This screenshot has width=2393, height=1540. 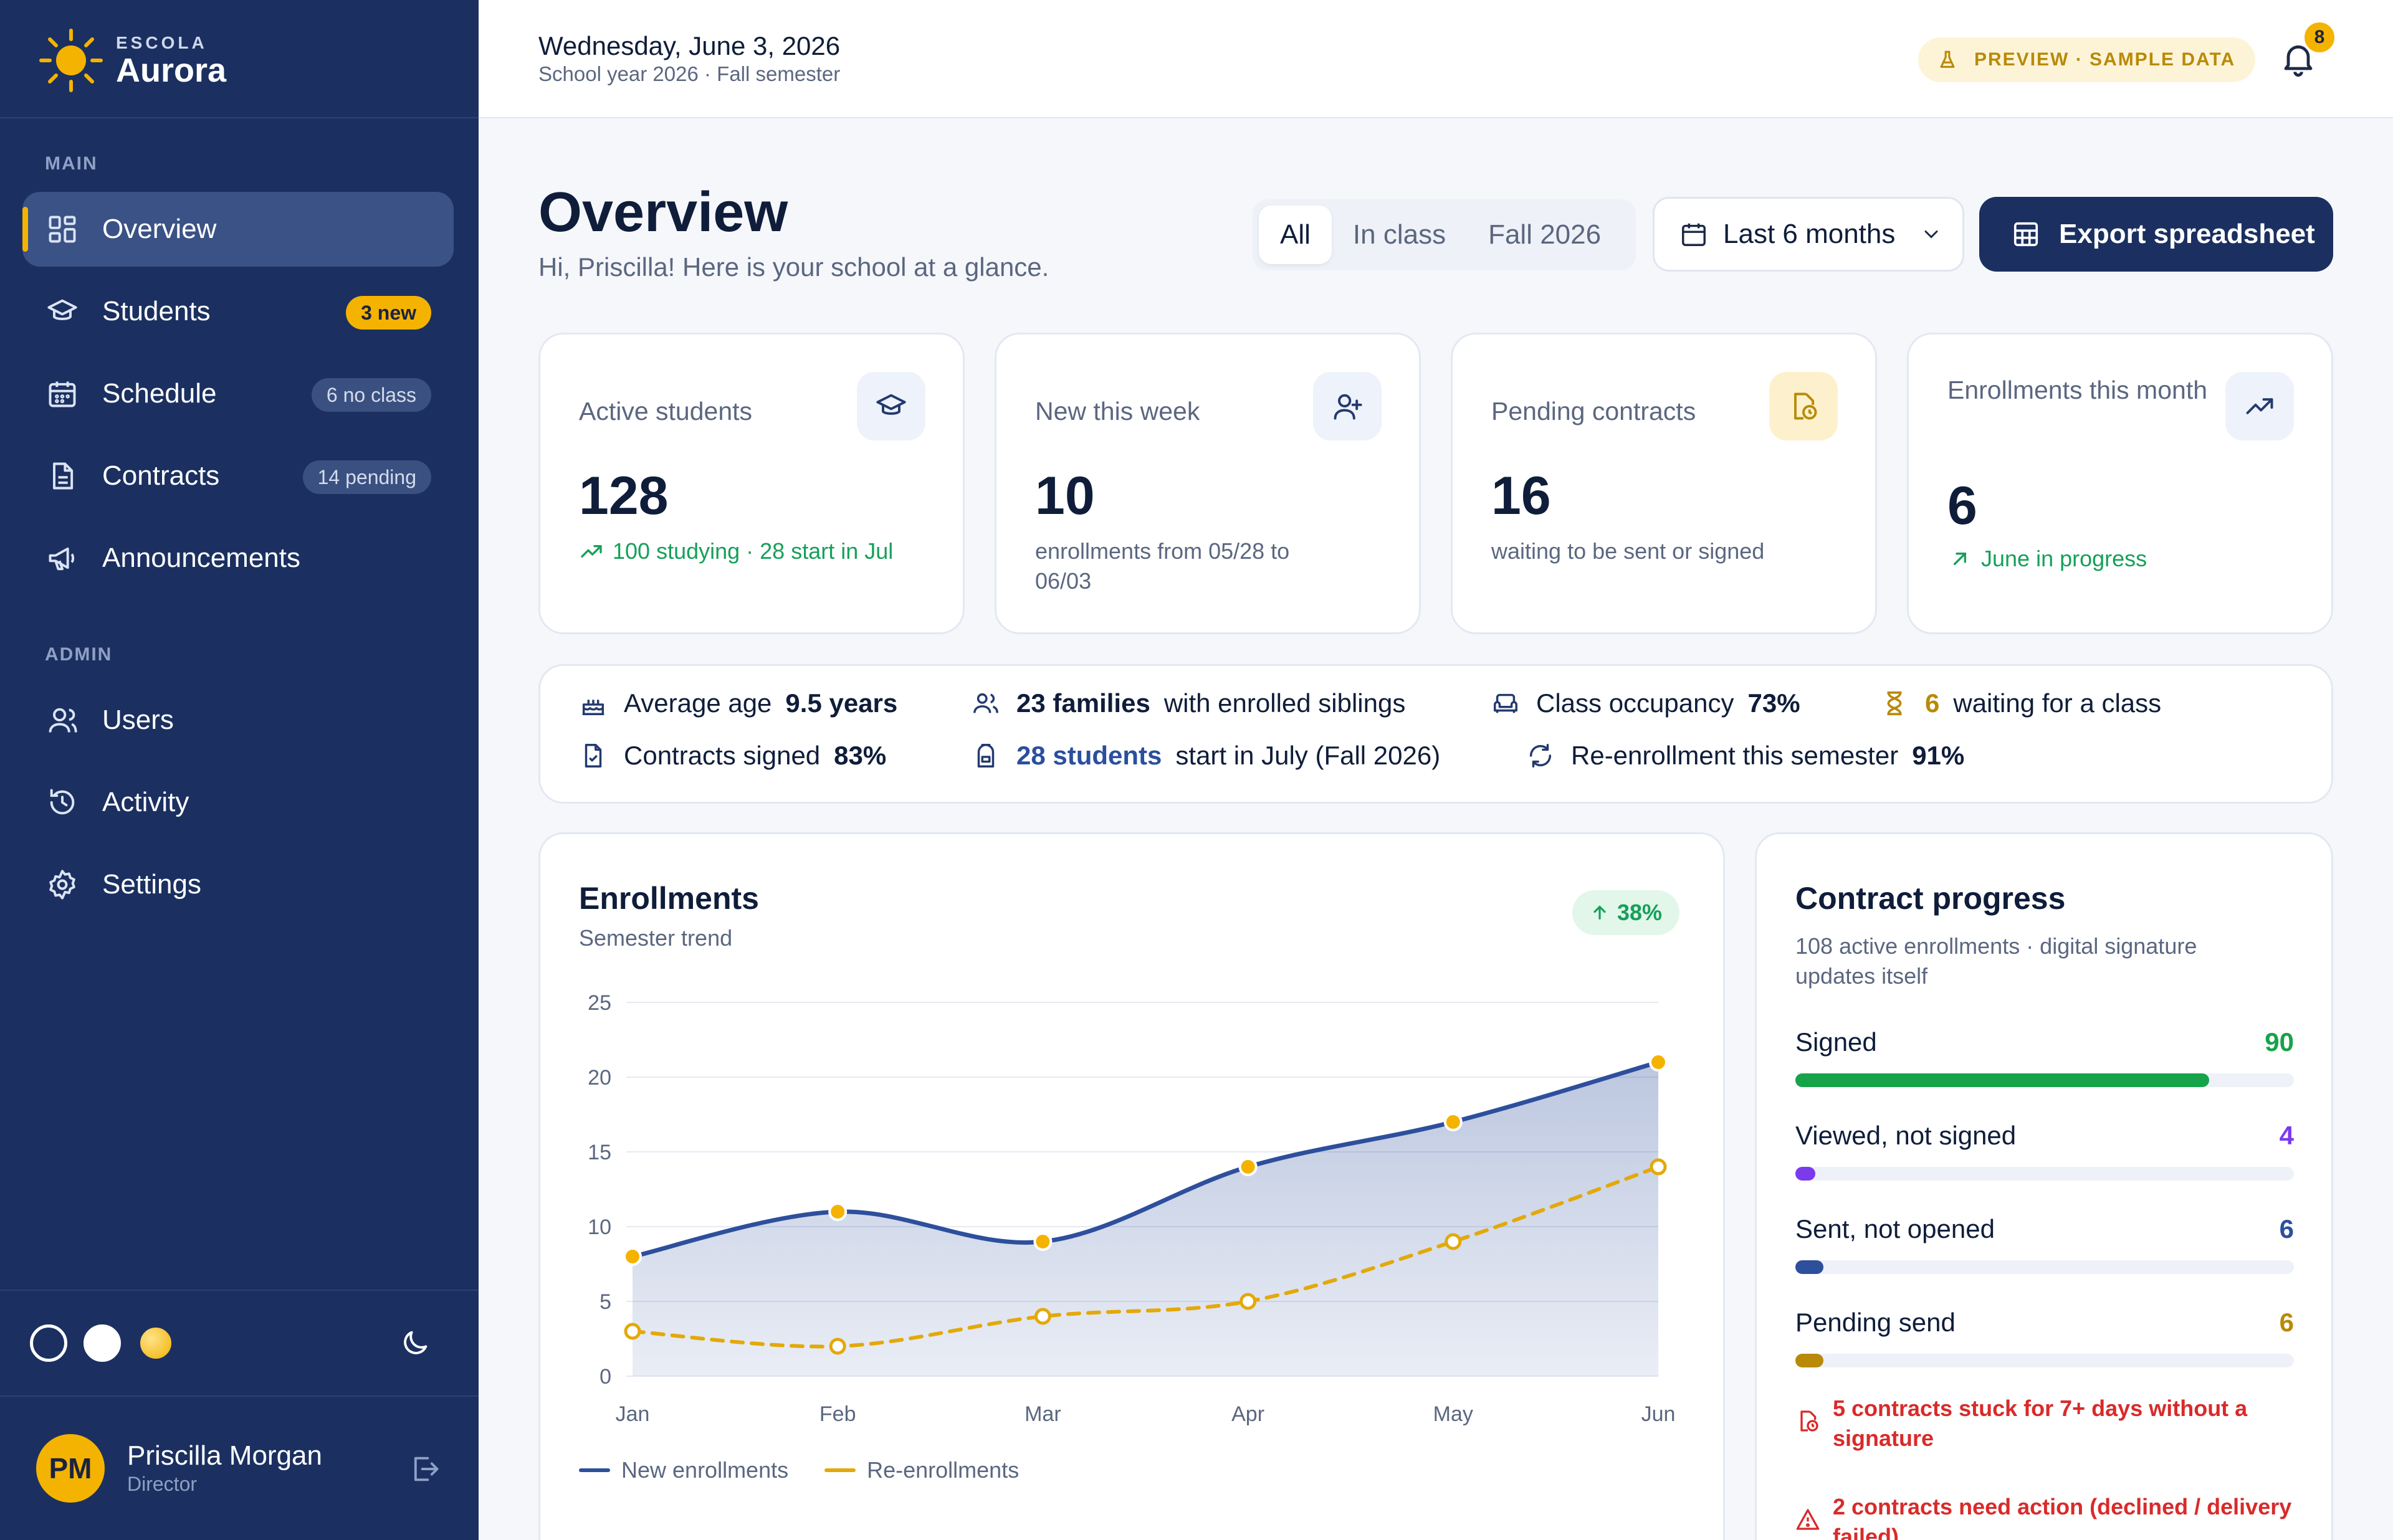 I want to click on fact-value: 91%, so click(x=1938, y=755).